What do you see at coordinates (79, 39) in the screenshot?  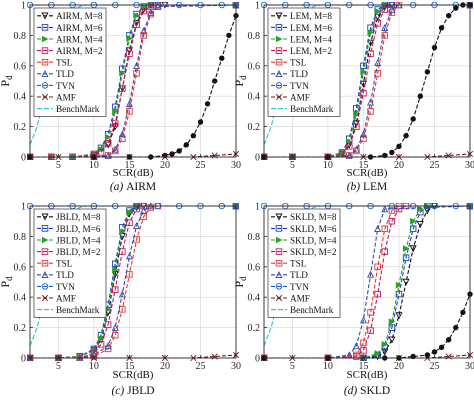 I see `legend-label: AIRM, M=4` at bounding box center [79, 39].